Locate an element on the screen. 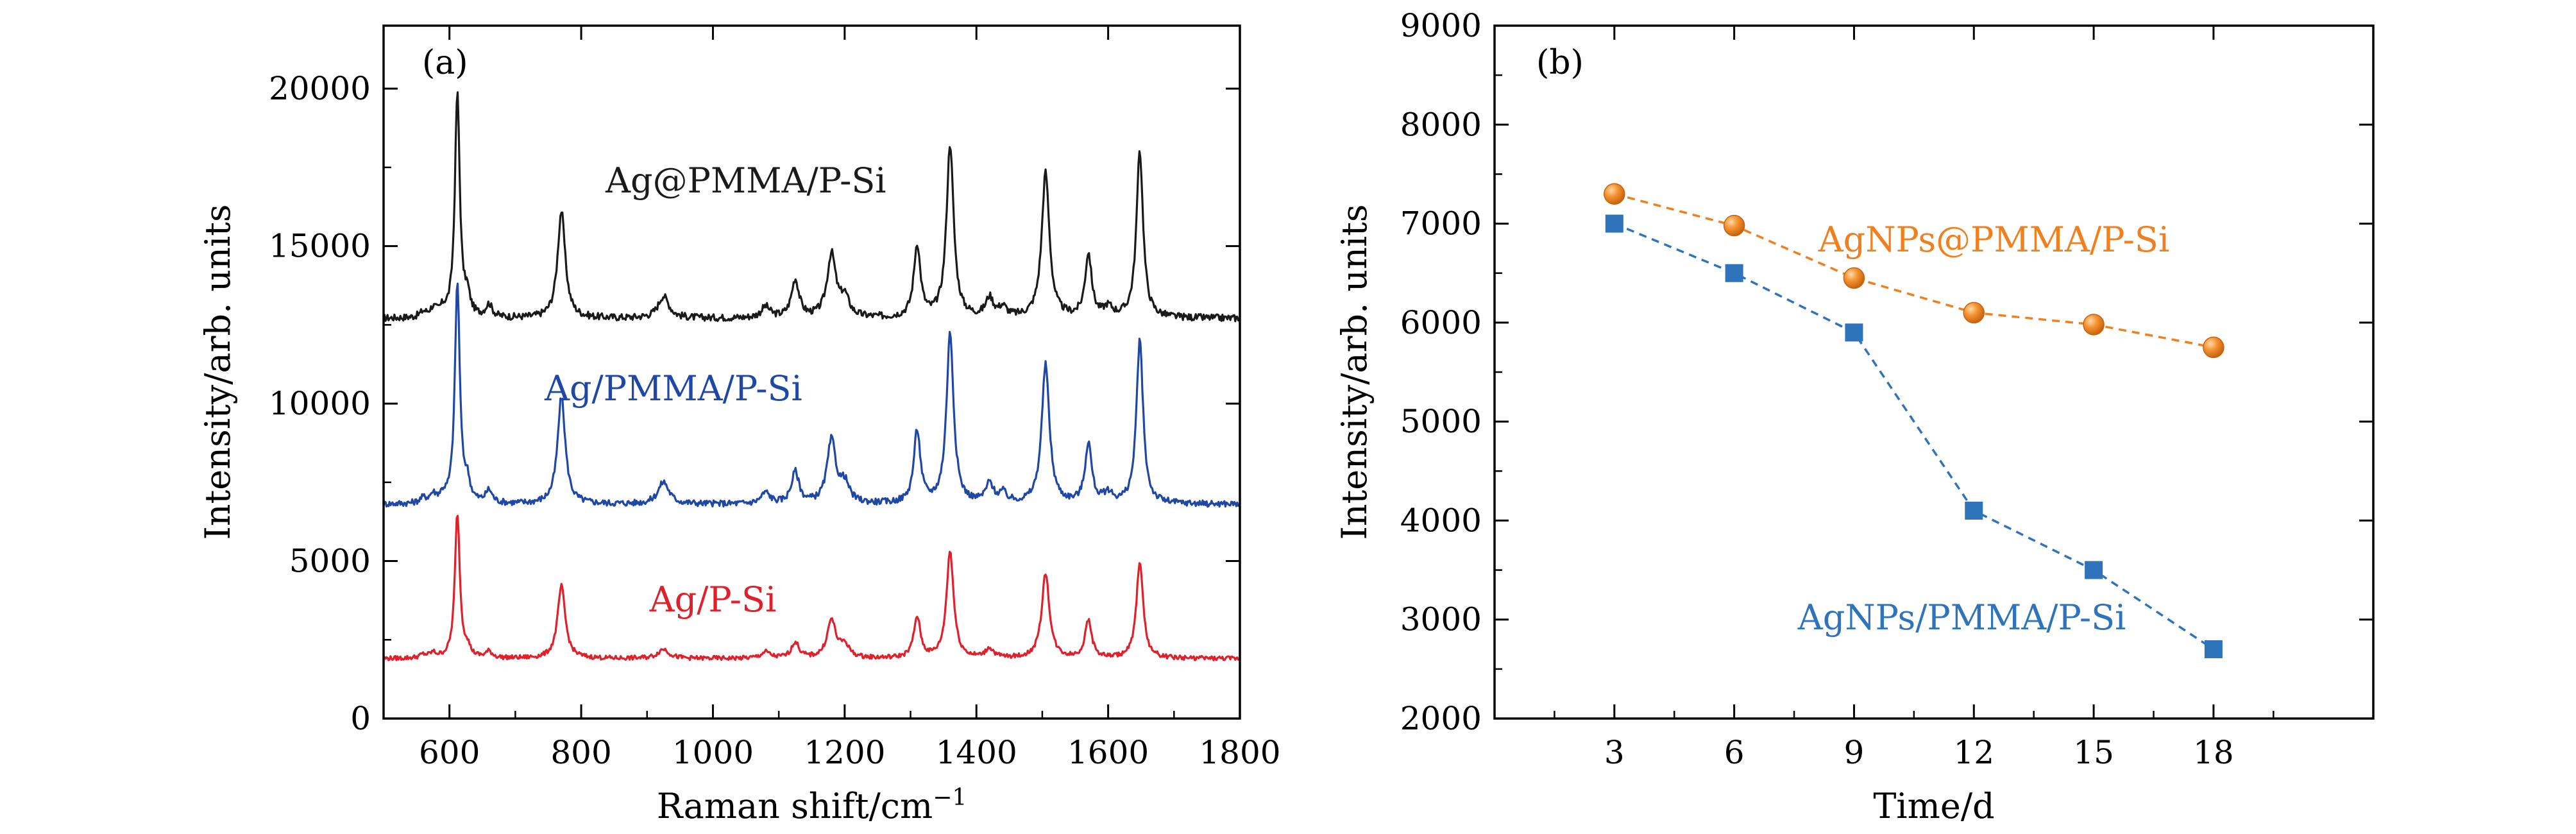 This screenshot has height=834, width=2576. panel-b-x-tick-label: 18 is located at coordinates (2213, 752).